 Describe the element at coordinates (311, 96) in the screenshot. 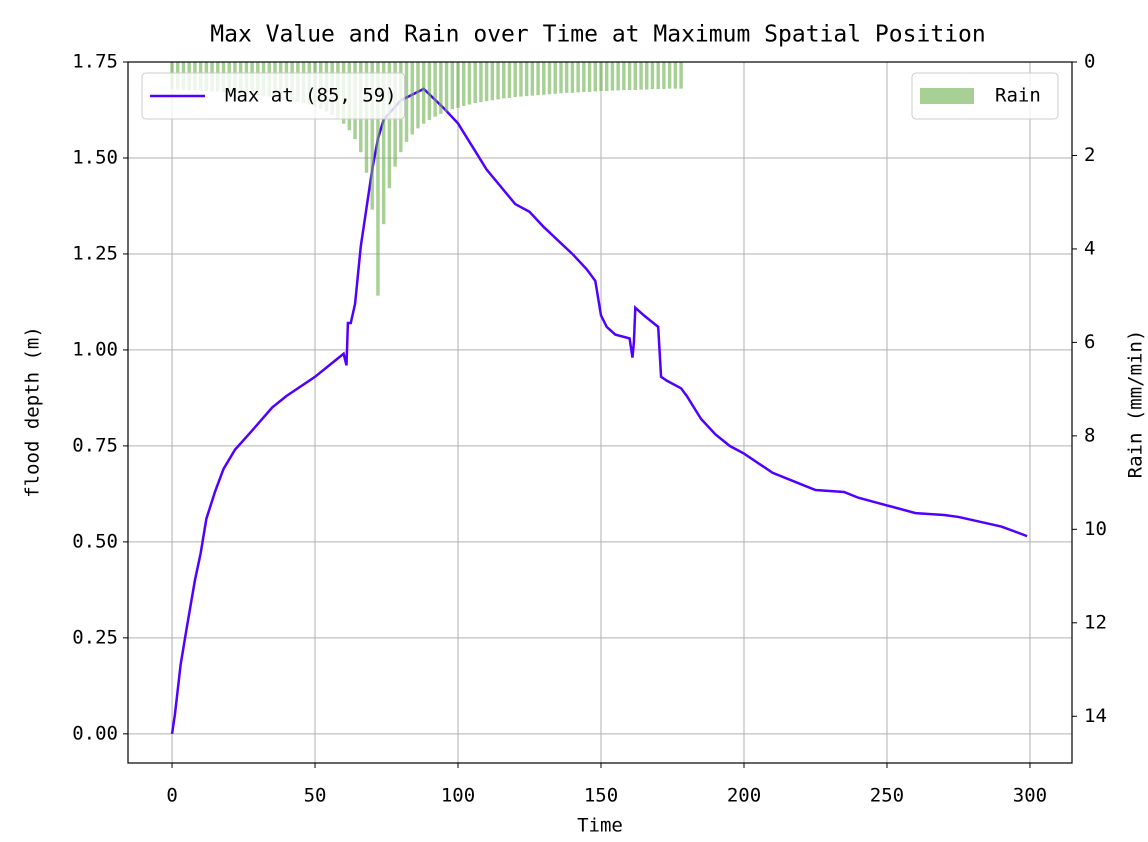

I see `legend-label: Max at (85, 59)` at that location.